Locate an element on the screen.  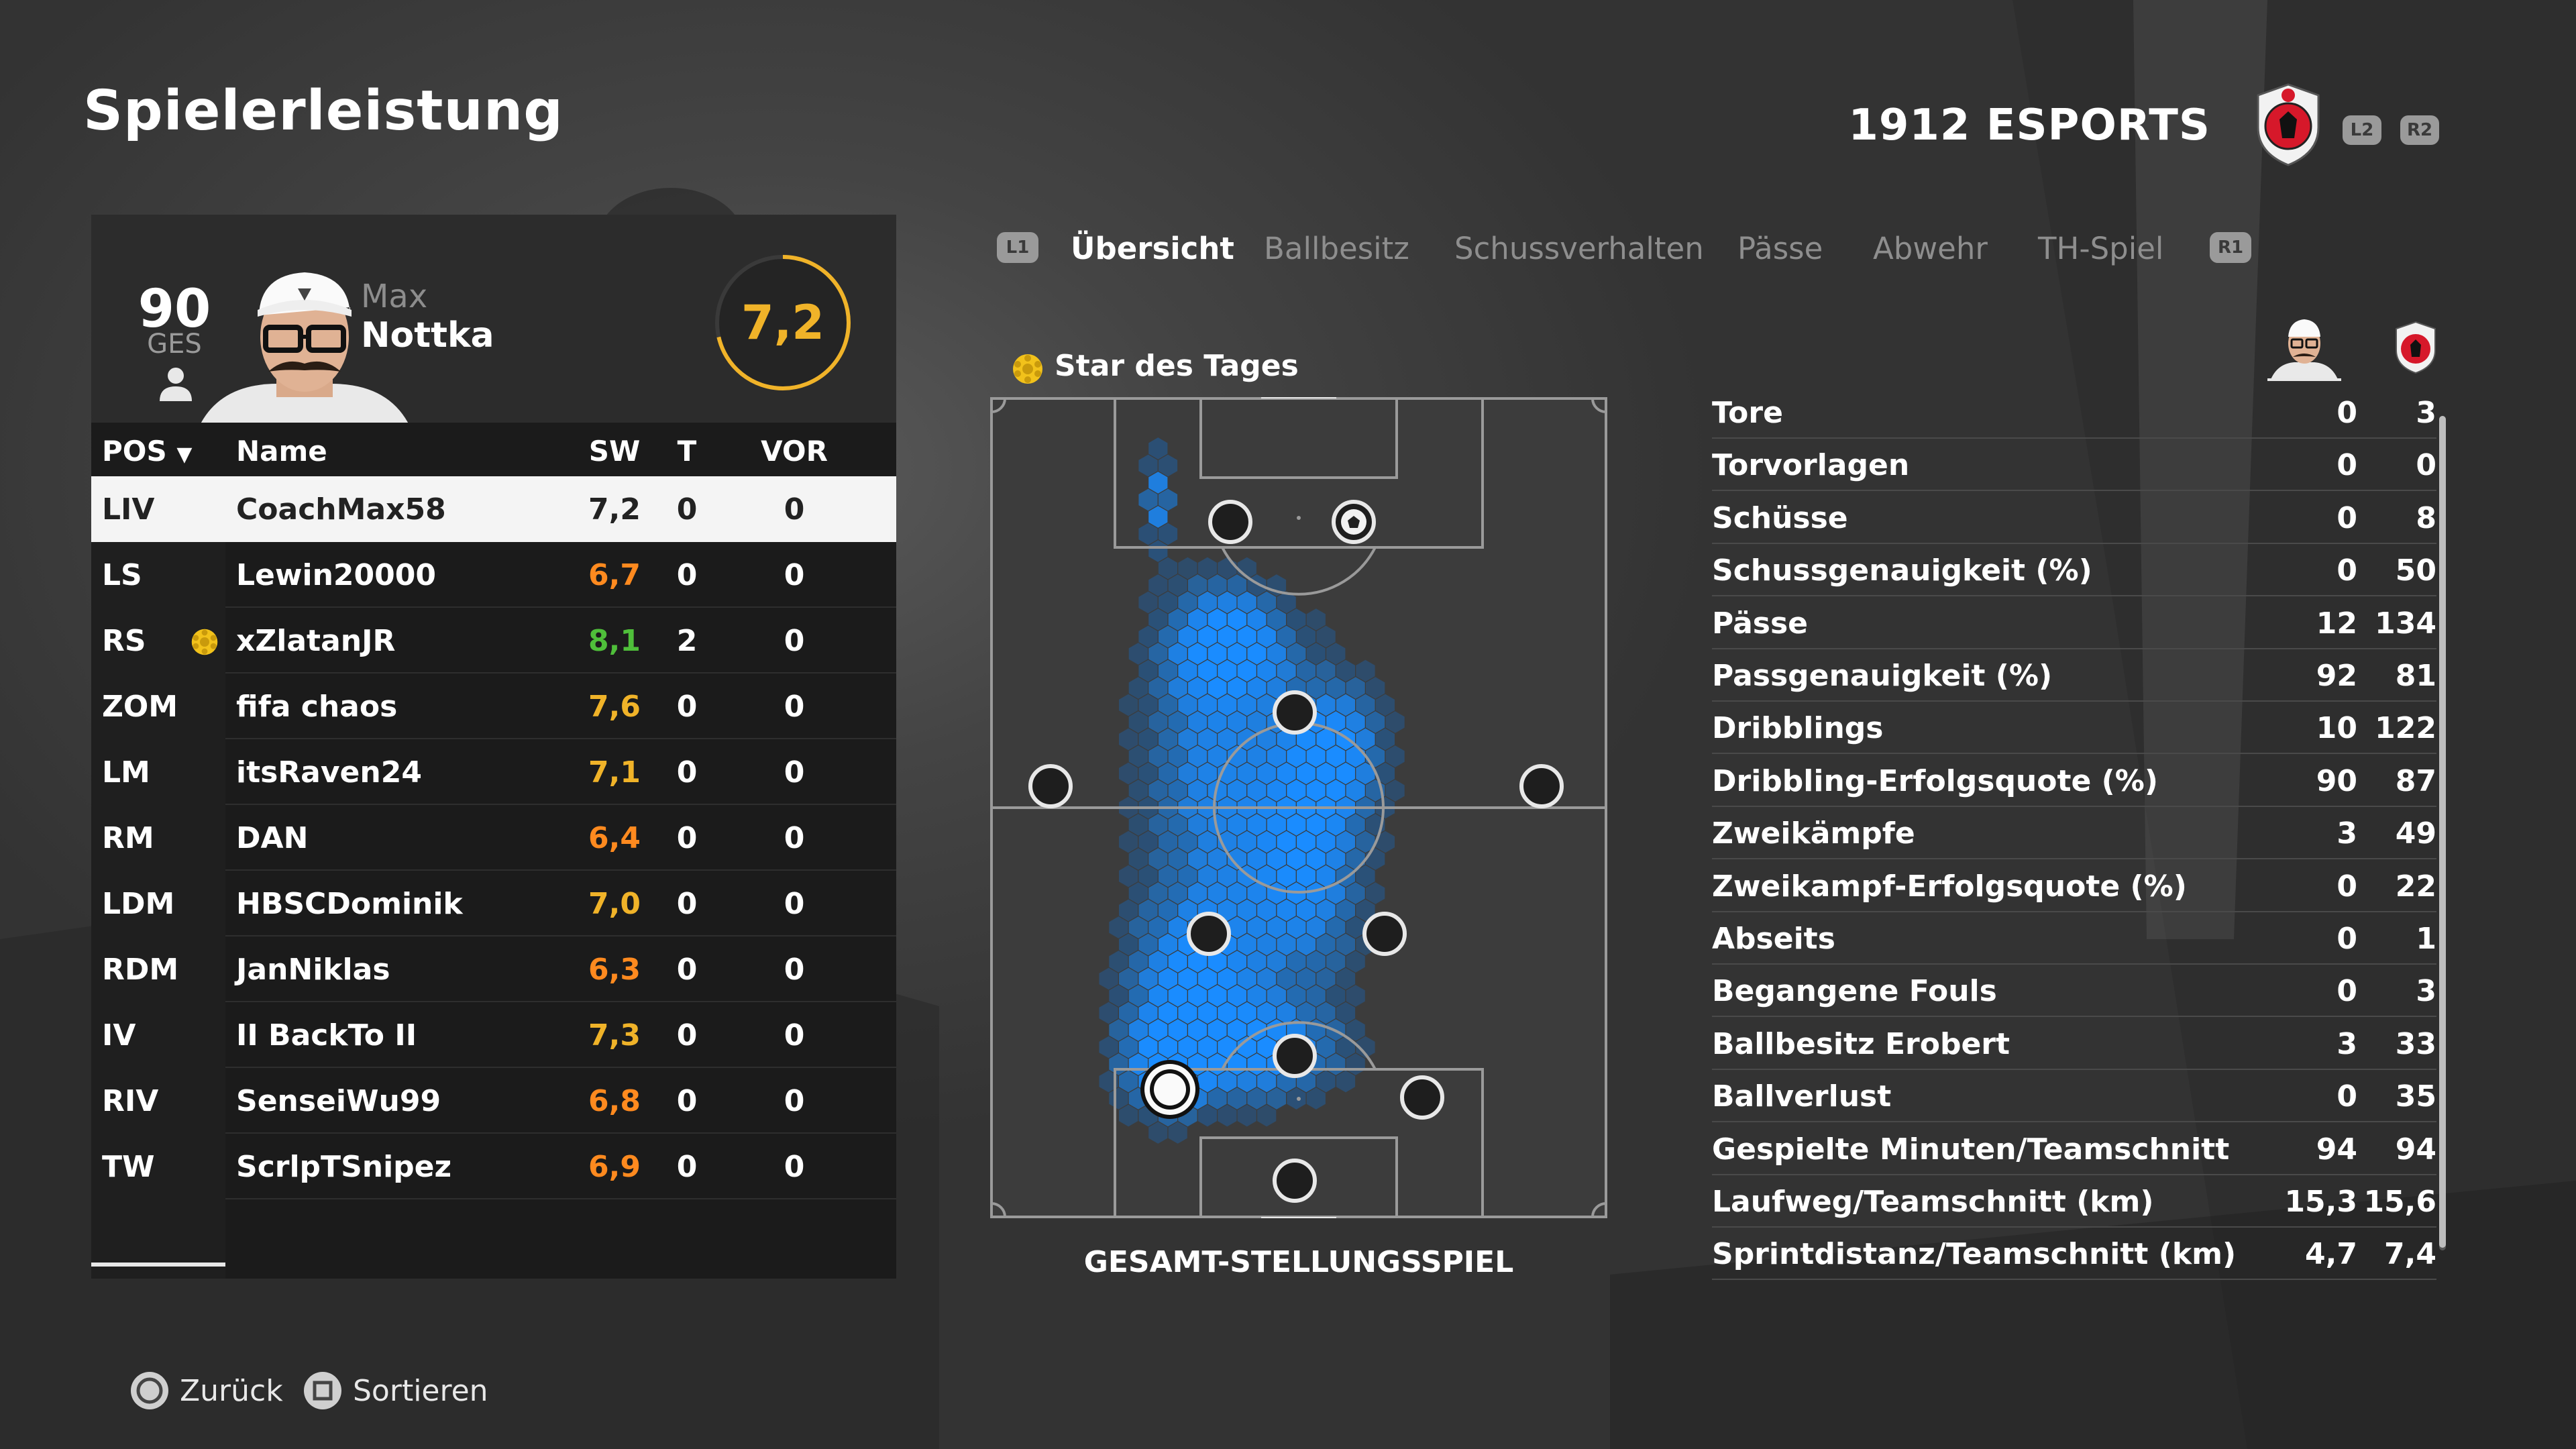
stat-team-value: 7,4 is located at coordinates (2410, 1254).